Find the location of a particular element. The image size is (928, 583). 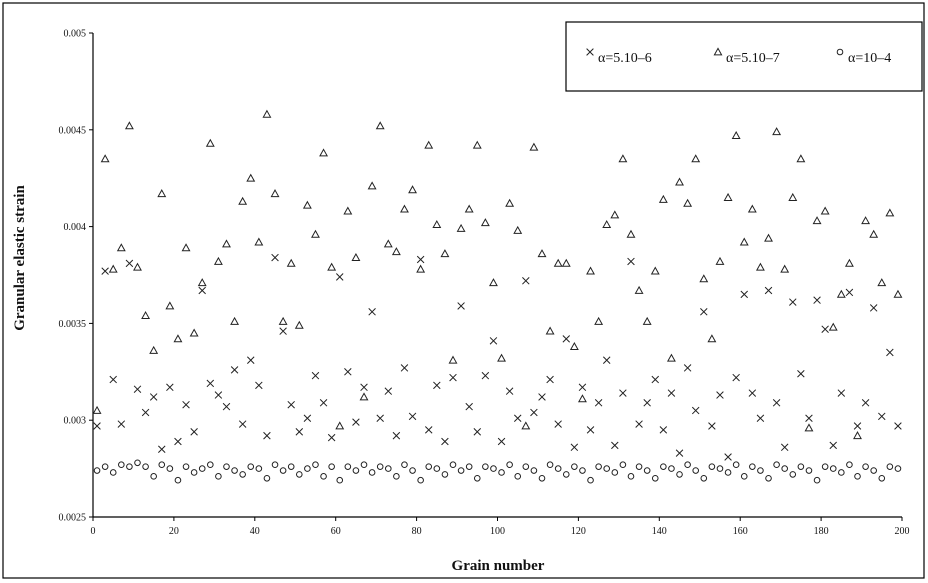

y-tick-label: 0.0045 is located at coordinates (73, 130).